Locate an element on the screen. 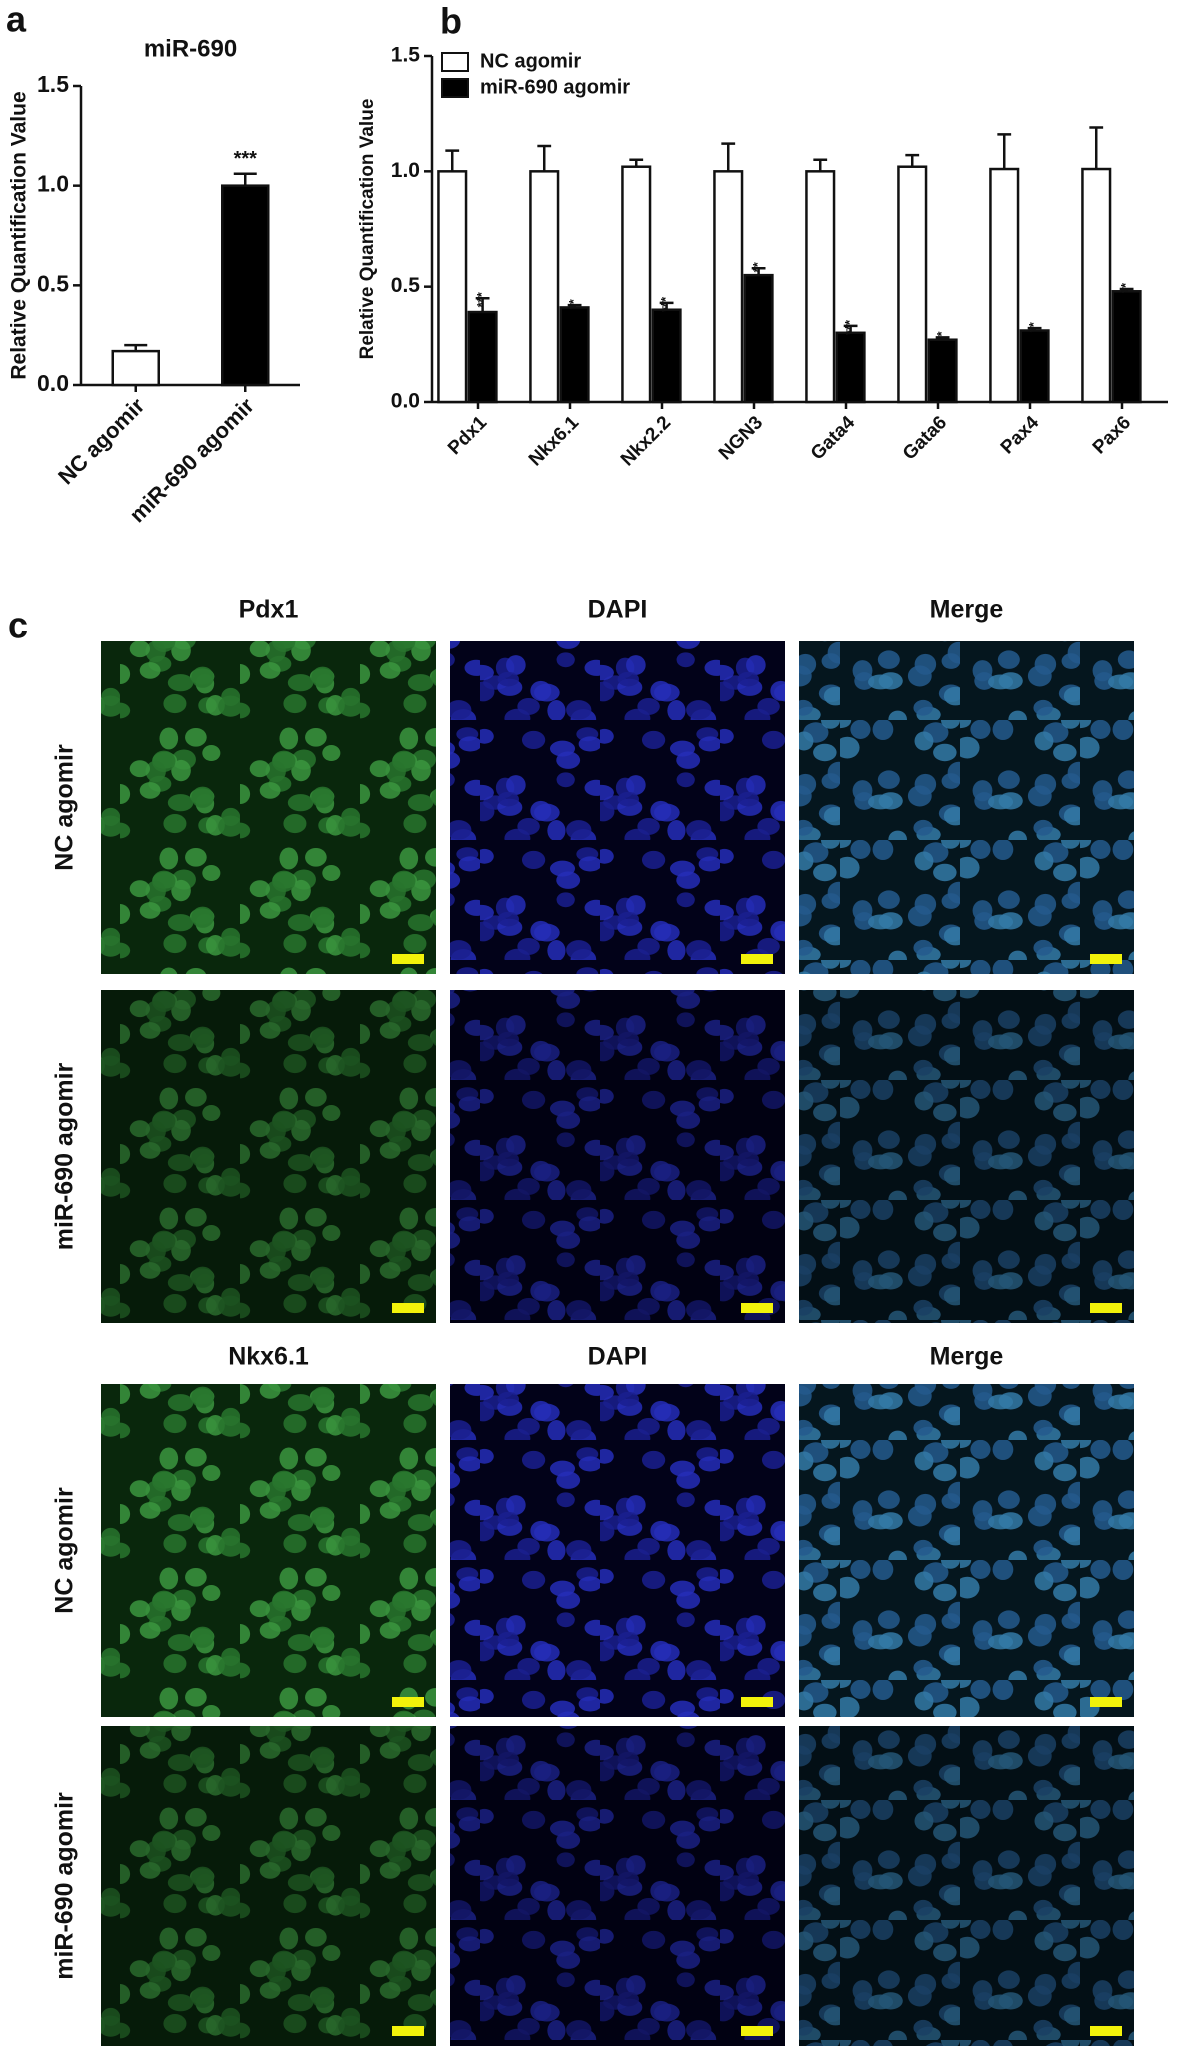 This screenshot has width=1181, height=2048. x-tick-label: Gata4 is located at coordinates (833, 438).